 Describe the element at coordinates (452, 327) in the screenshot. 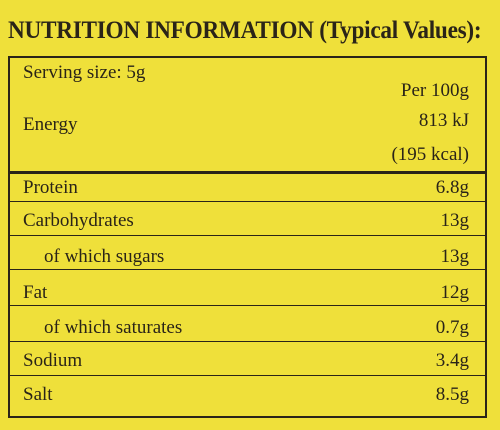

I see `saturates-value: 0.7g` at that location.